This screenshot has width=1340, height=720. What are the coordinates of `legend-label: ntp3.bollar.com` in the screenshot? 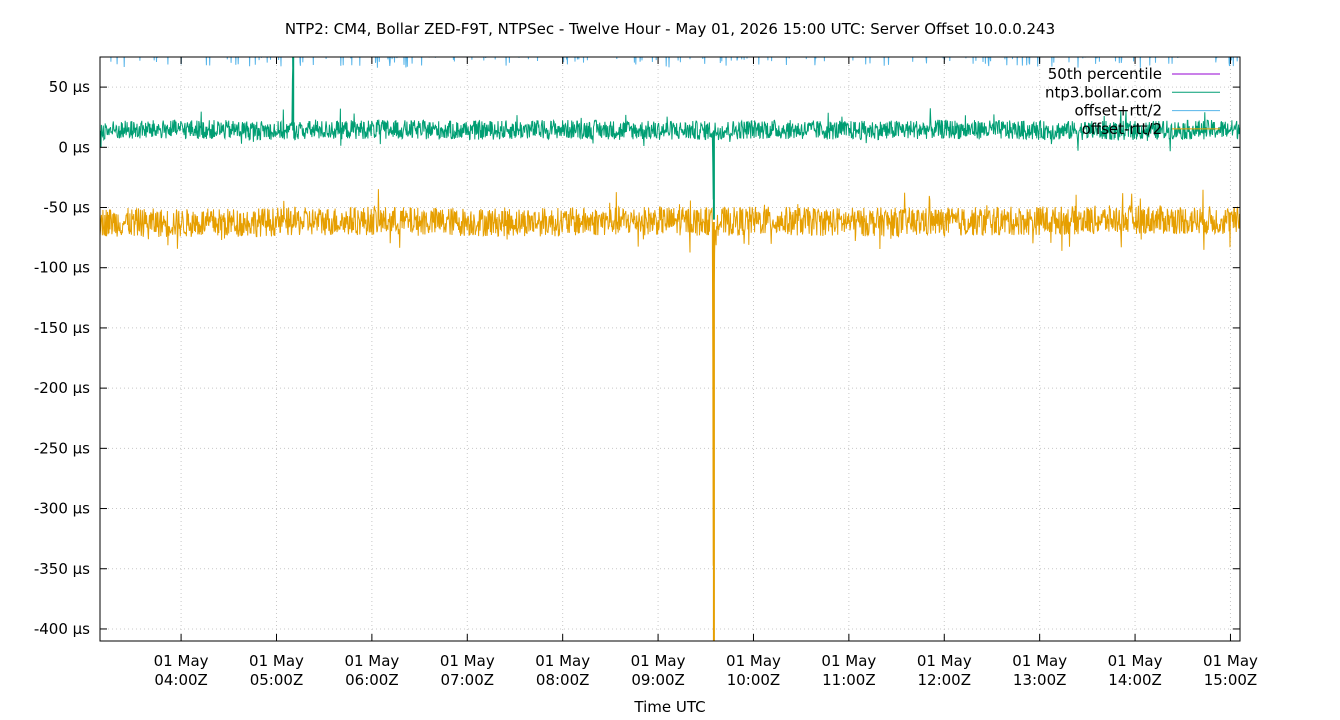 It's located at (1103, 92).